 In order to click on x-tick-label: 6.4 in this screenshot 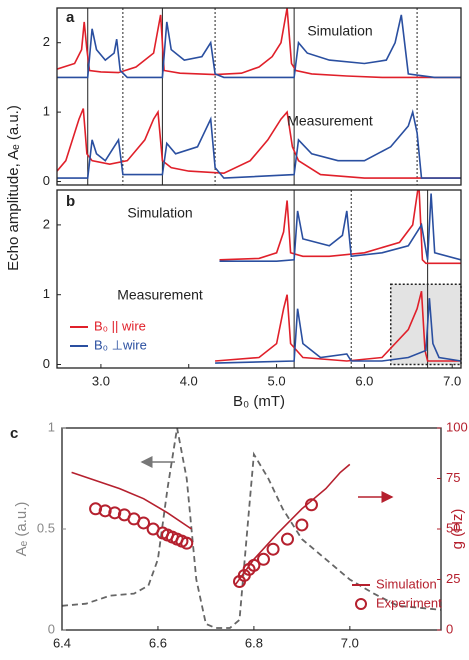, I will do `click(62, 642)`.